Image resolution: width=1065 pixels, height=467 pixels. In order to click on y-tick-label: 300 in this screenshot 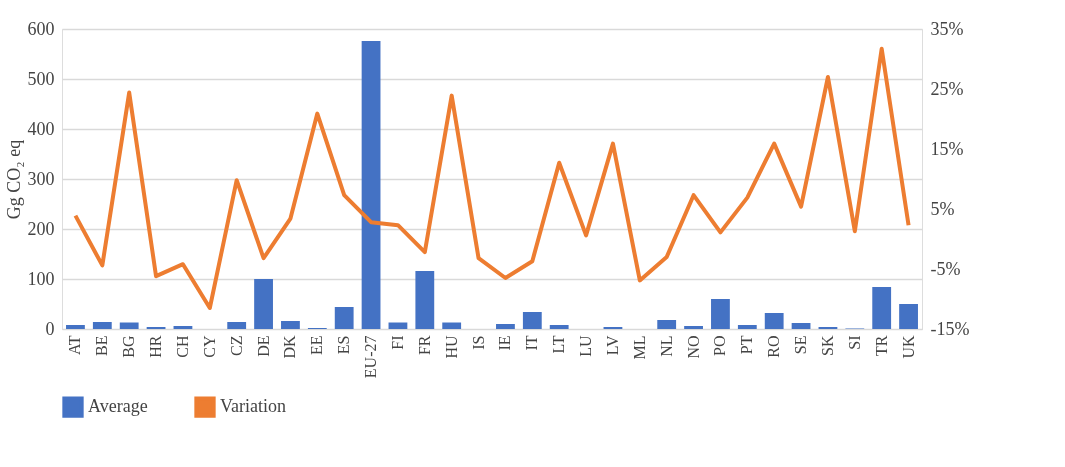, I will do `click(41, 178)`.